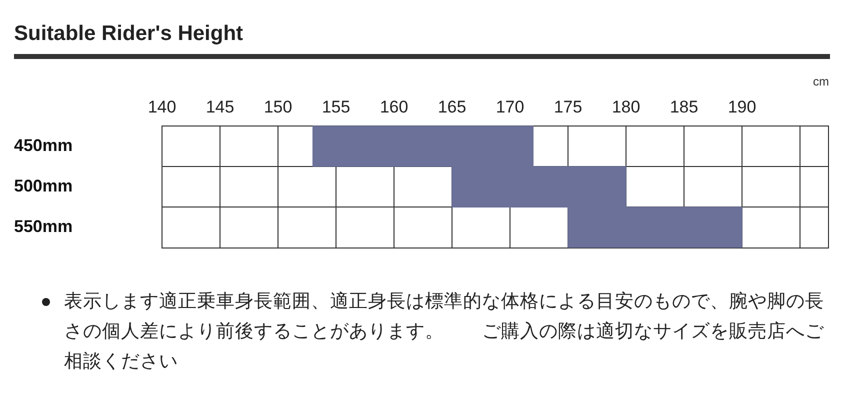 Image resolution: width=841 pixels, height=407 pixels. Describe the element at coordinates (336, 106) in the screenshot. I see `x-tick-label: 155` at that location.